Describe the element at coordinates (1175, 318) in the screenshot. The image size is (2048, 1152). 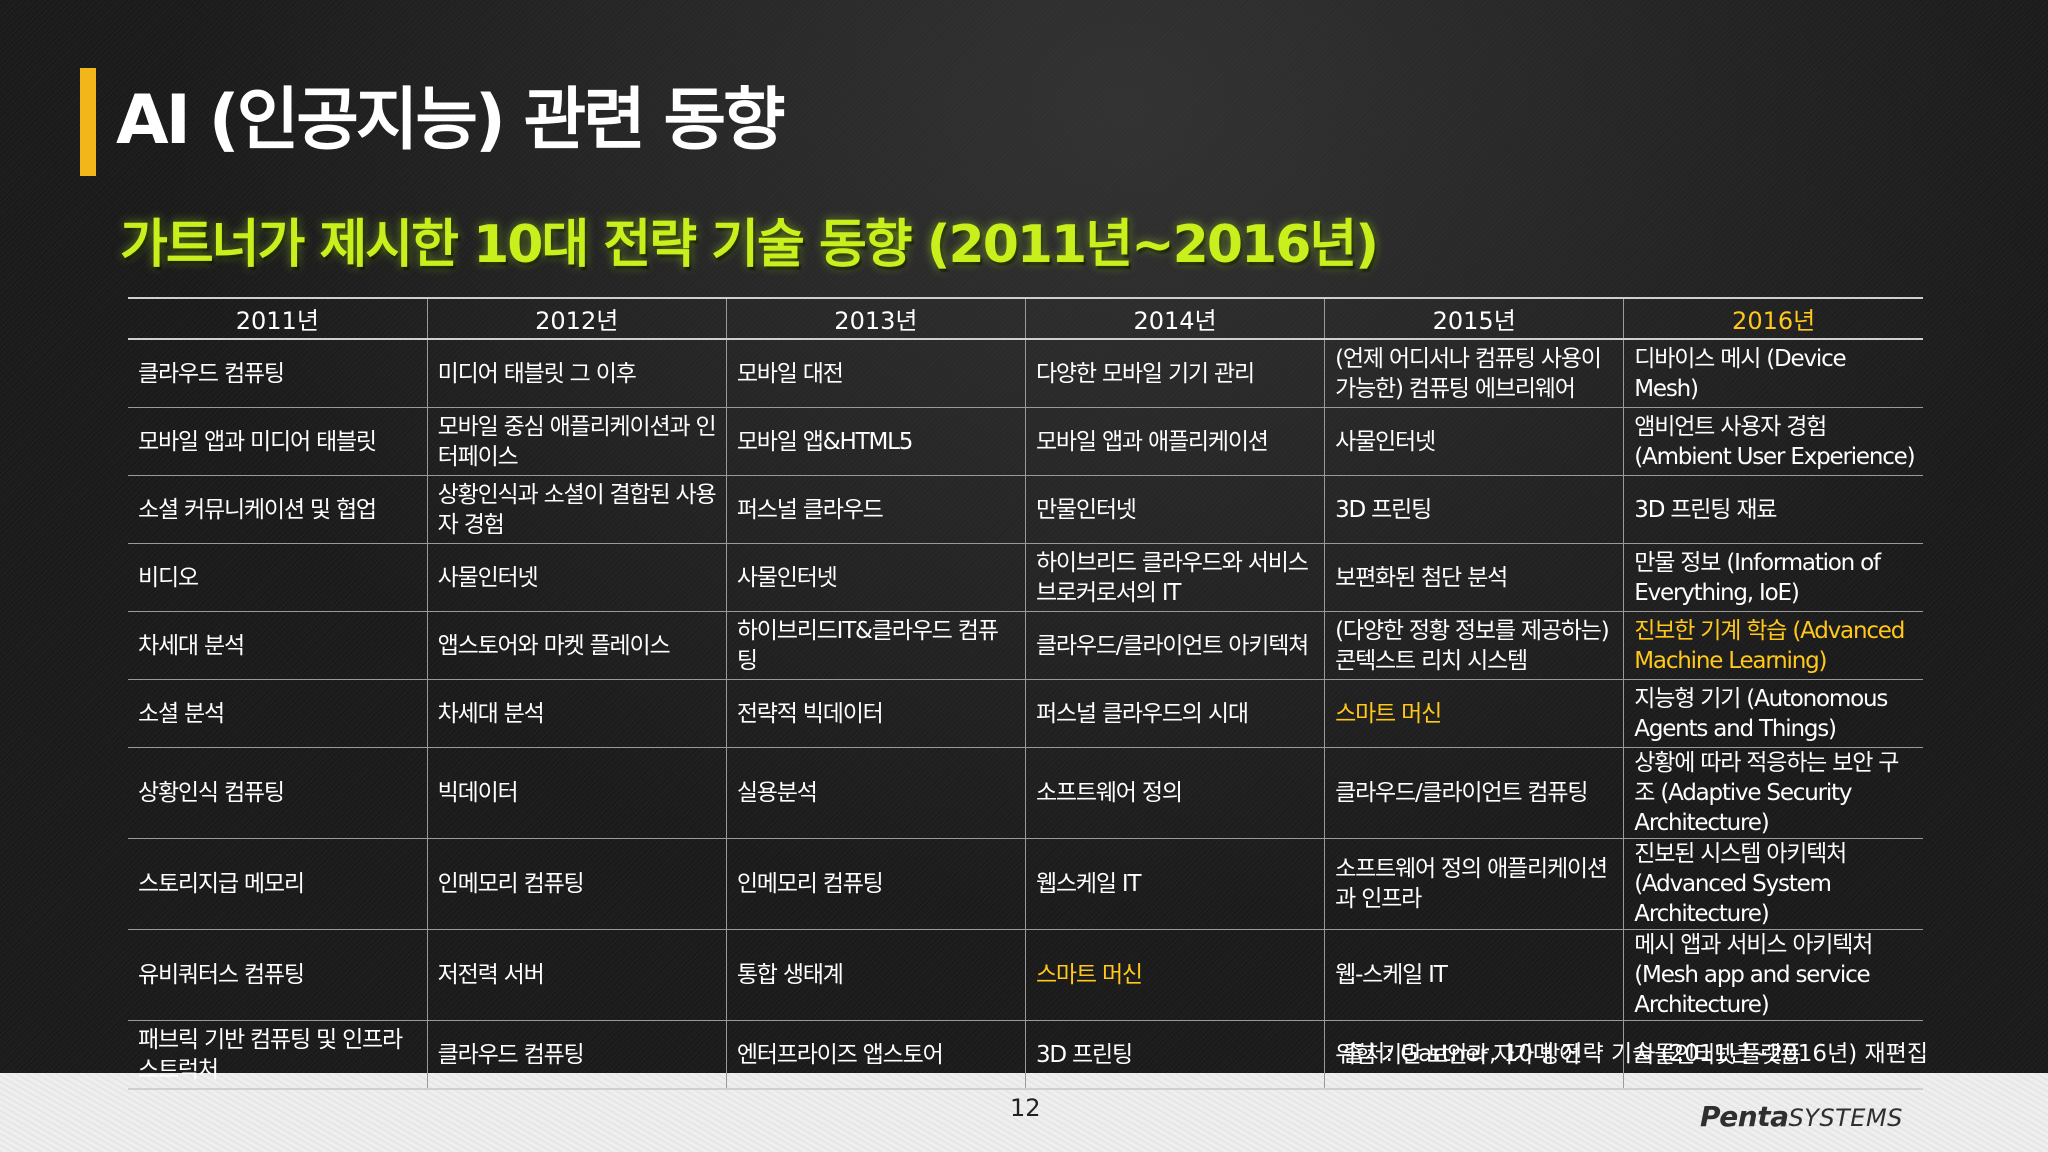
I see `column-header-2014: 2014년` at that location.